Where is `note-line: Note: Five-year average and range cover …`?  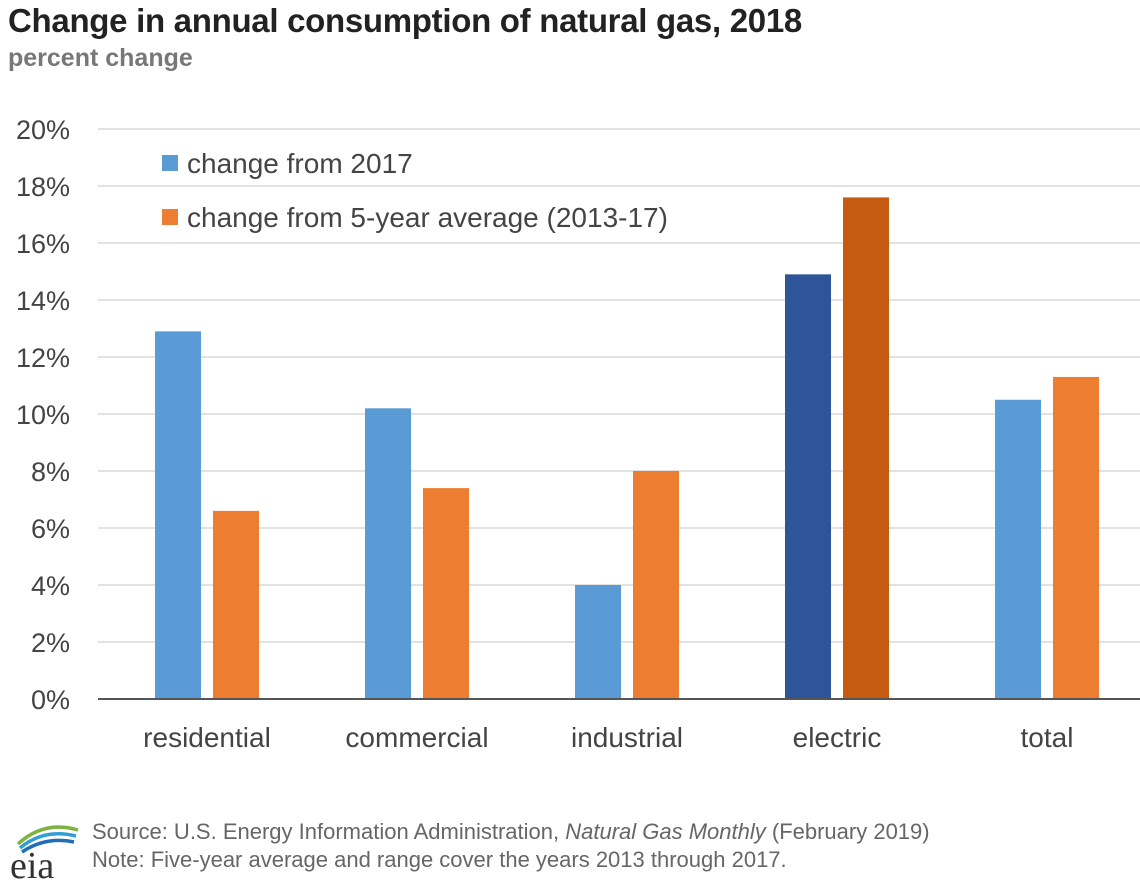 note-line: Note: Five-year average and range cover … is located at coordinates (439, 859).